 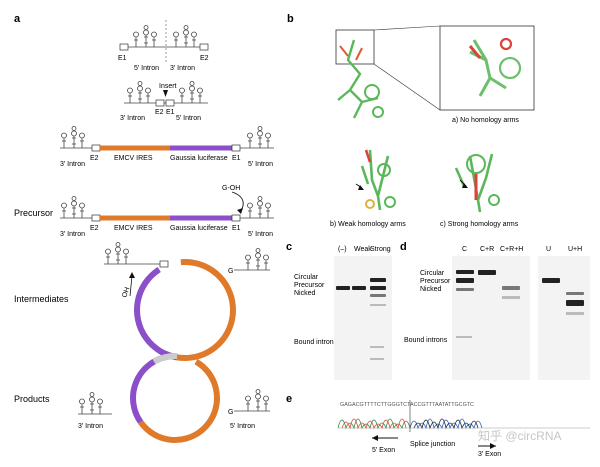 What do you see at coordinates (231, 188) in the screenshot?
I see `goh-label: G-OH` at bounding box center [231, 188].